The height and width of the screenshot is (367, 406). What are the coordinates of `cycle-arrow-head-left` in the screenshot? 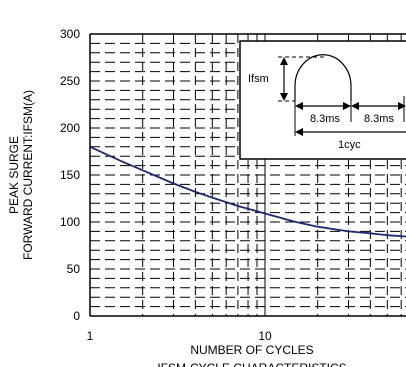 It's located at (299, 132).